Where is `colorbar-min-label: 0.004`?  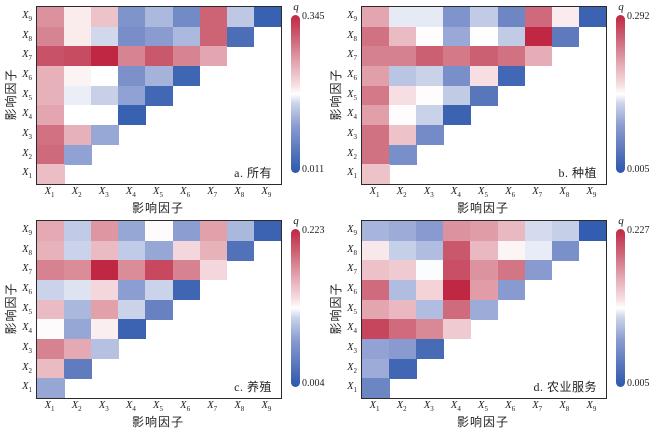 colorbar-min-label: 0.004 is located at coordinates (313, 383).